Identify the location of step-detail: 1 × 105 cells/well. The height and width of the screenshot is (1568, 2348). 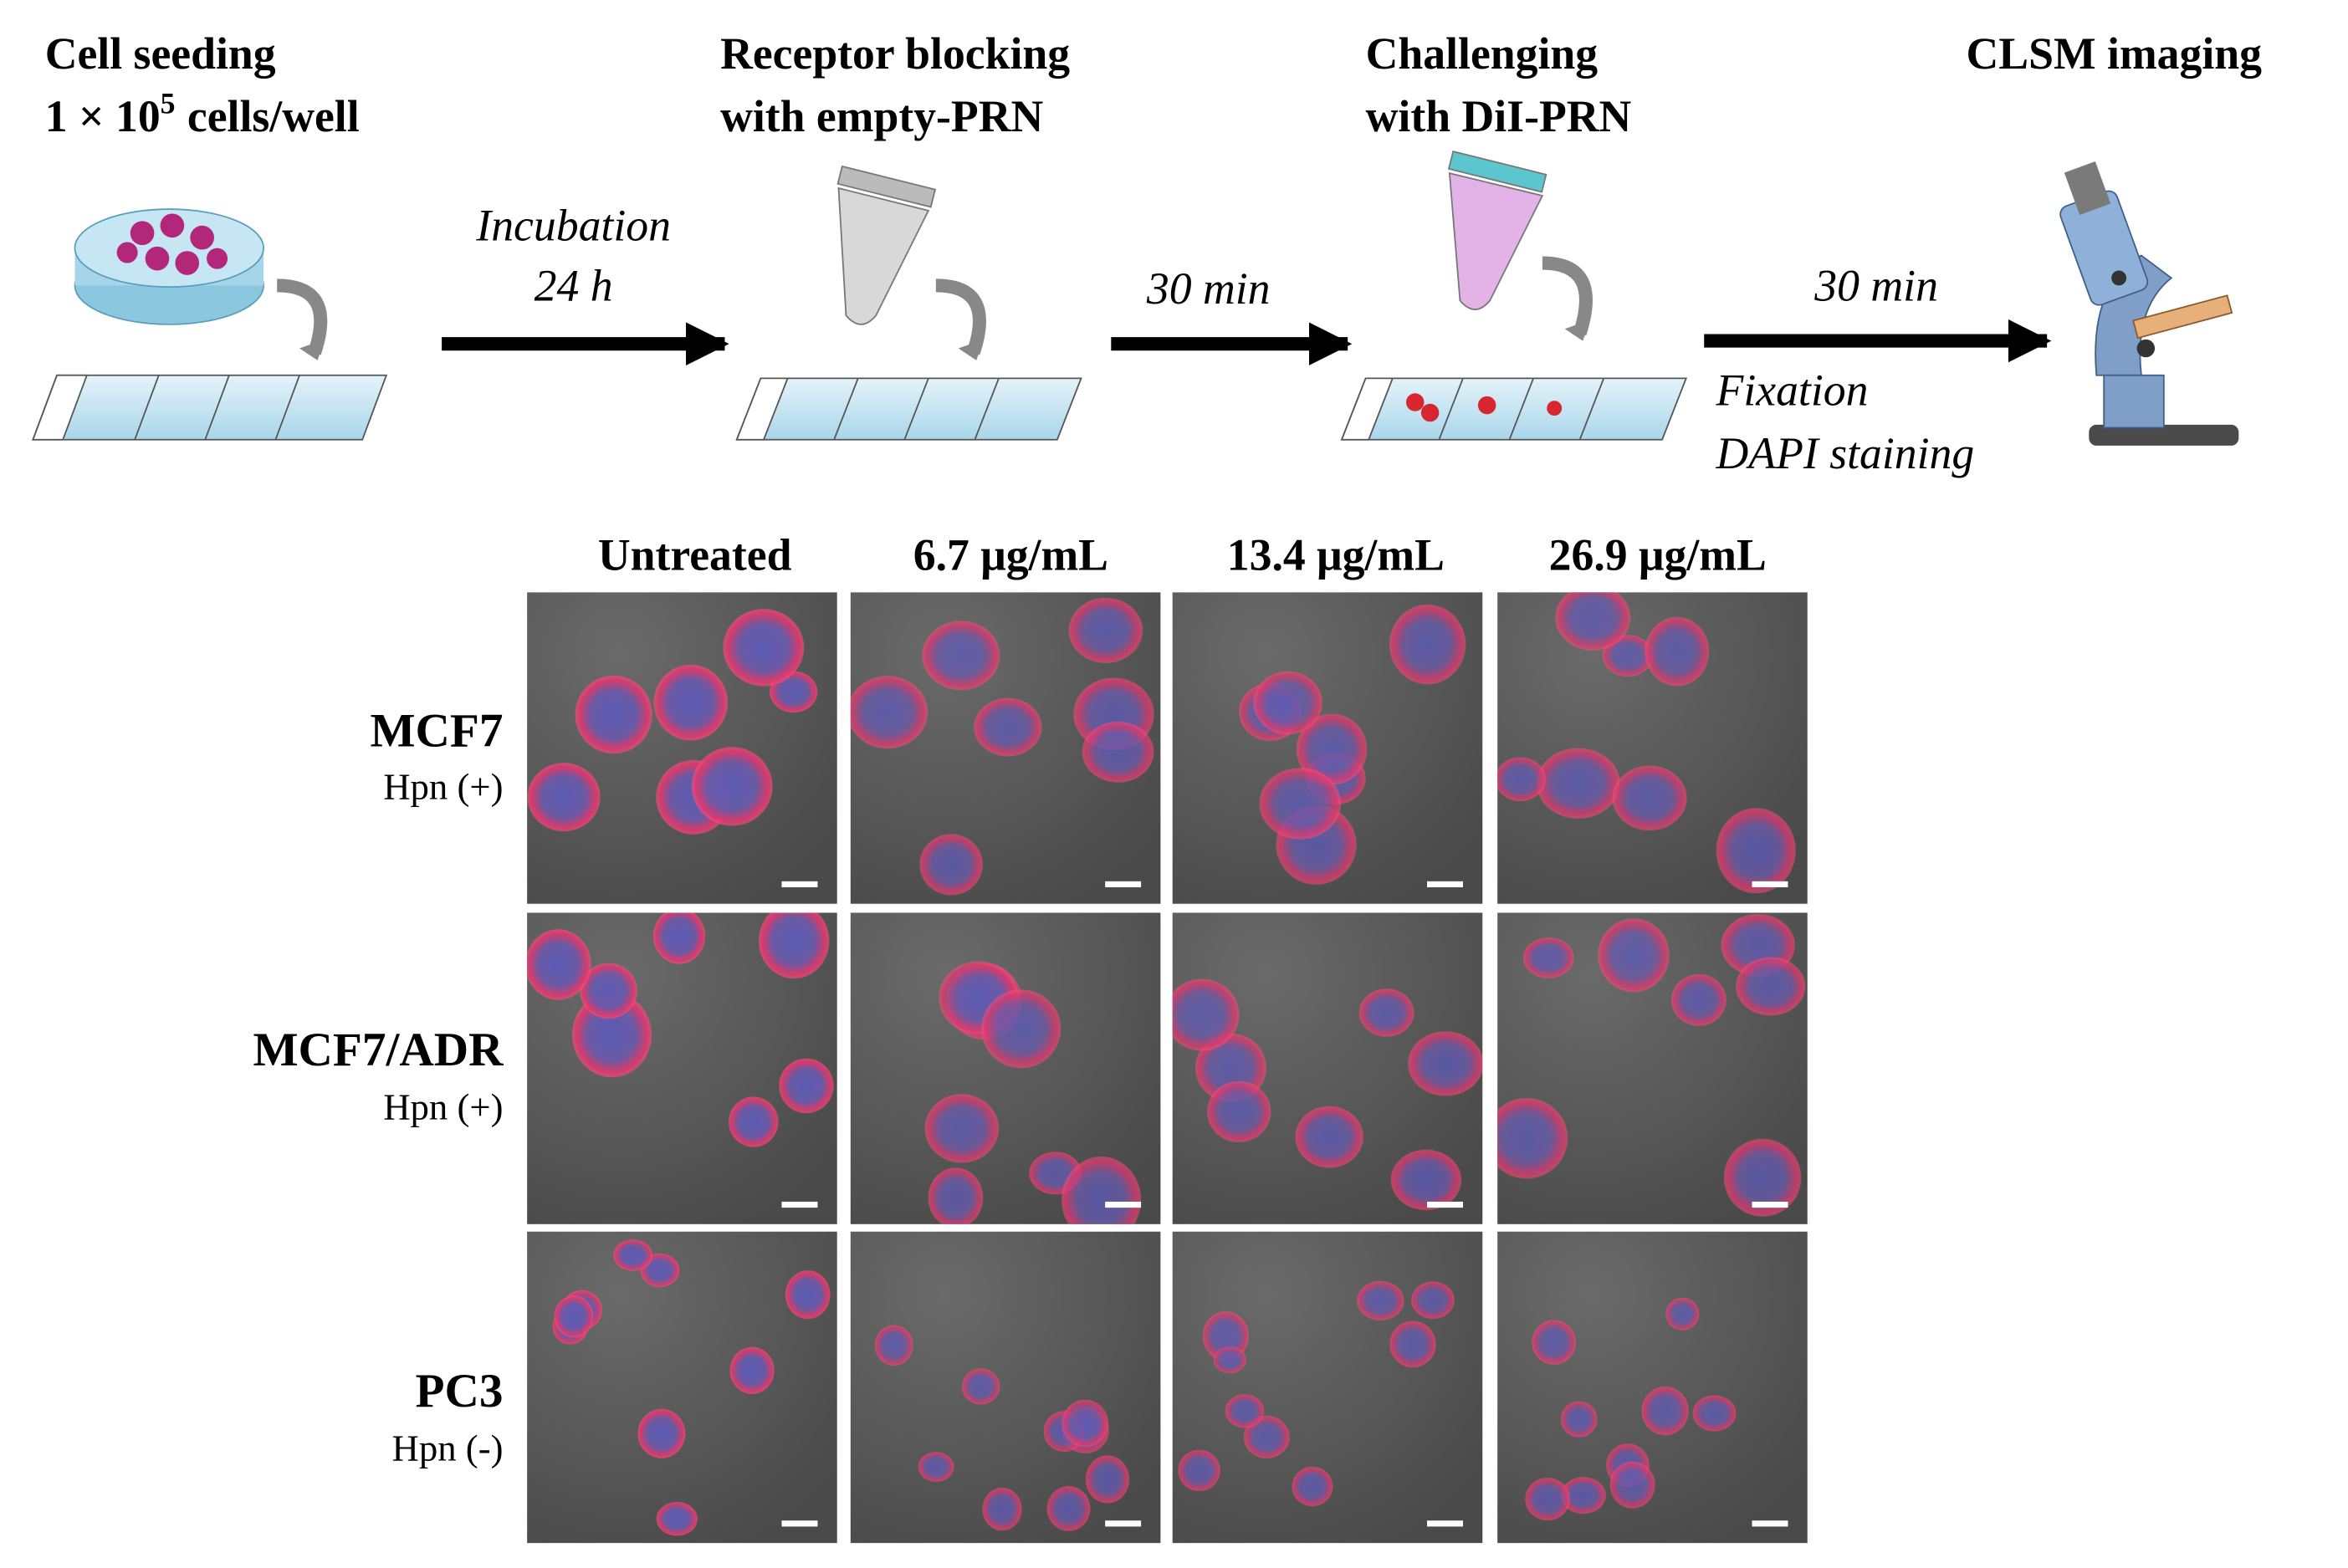
(202, 114).